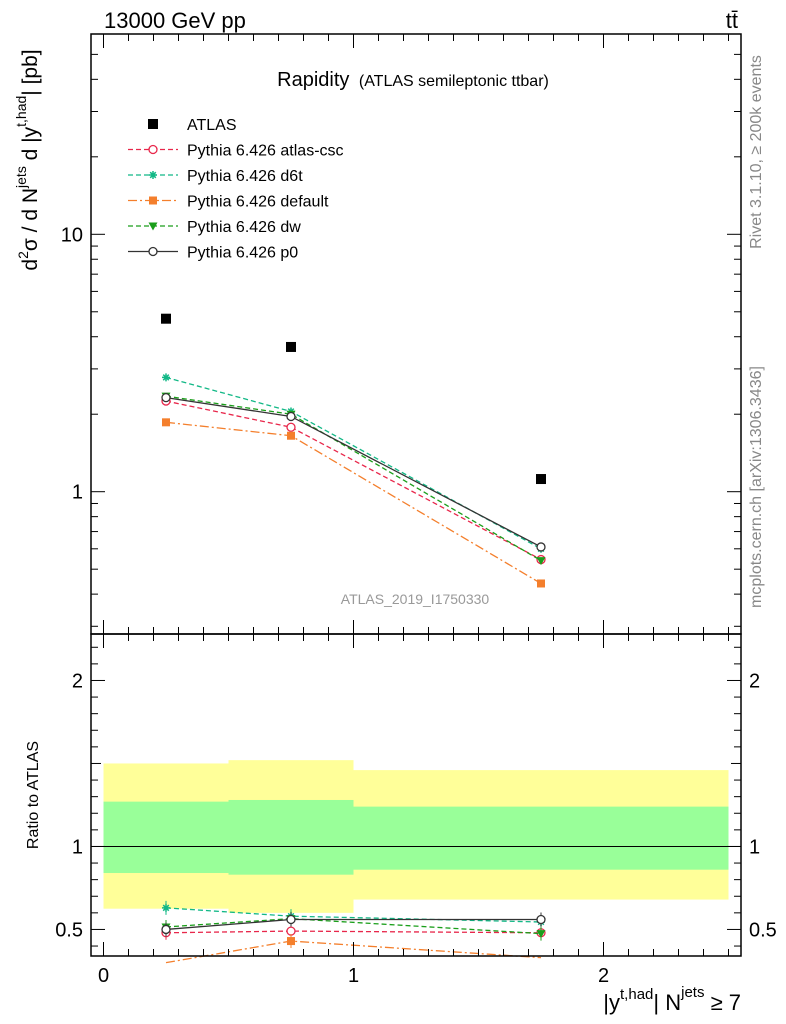 This screenshot has height=1024, width=786. Describe the element at coordinates (242, 253) in the screenshot. I see `legend-entry-5-label: Pythia 6.426 p0` at that location.